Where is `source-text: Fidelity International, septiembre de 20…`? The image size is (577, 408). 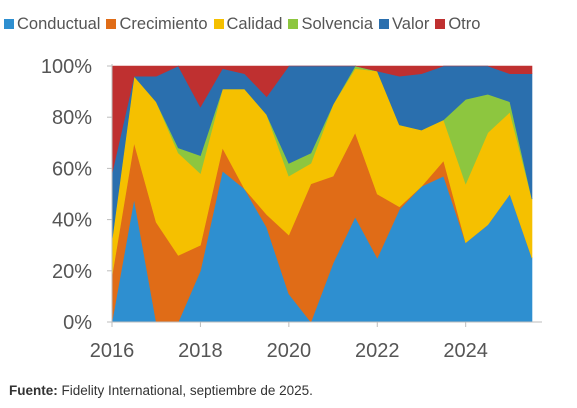 source-text: Fidelity International, septiembre de 20… is located at coordinates (185, 390).